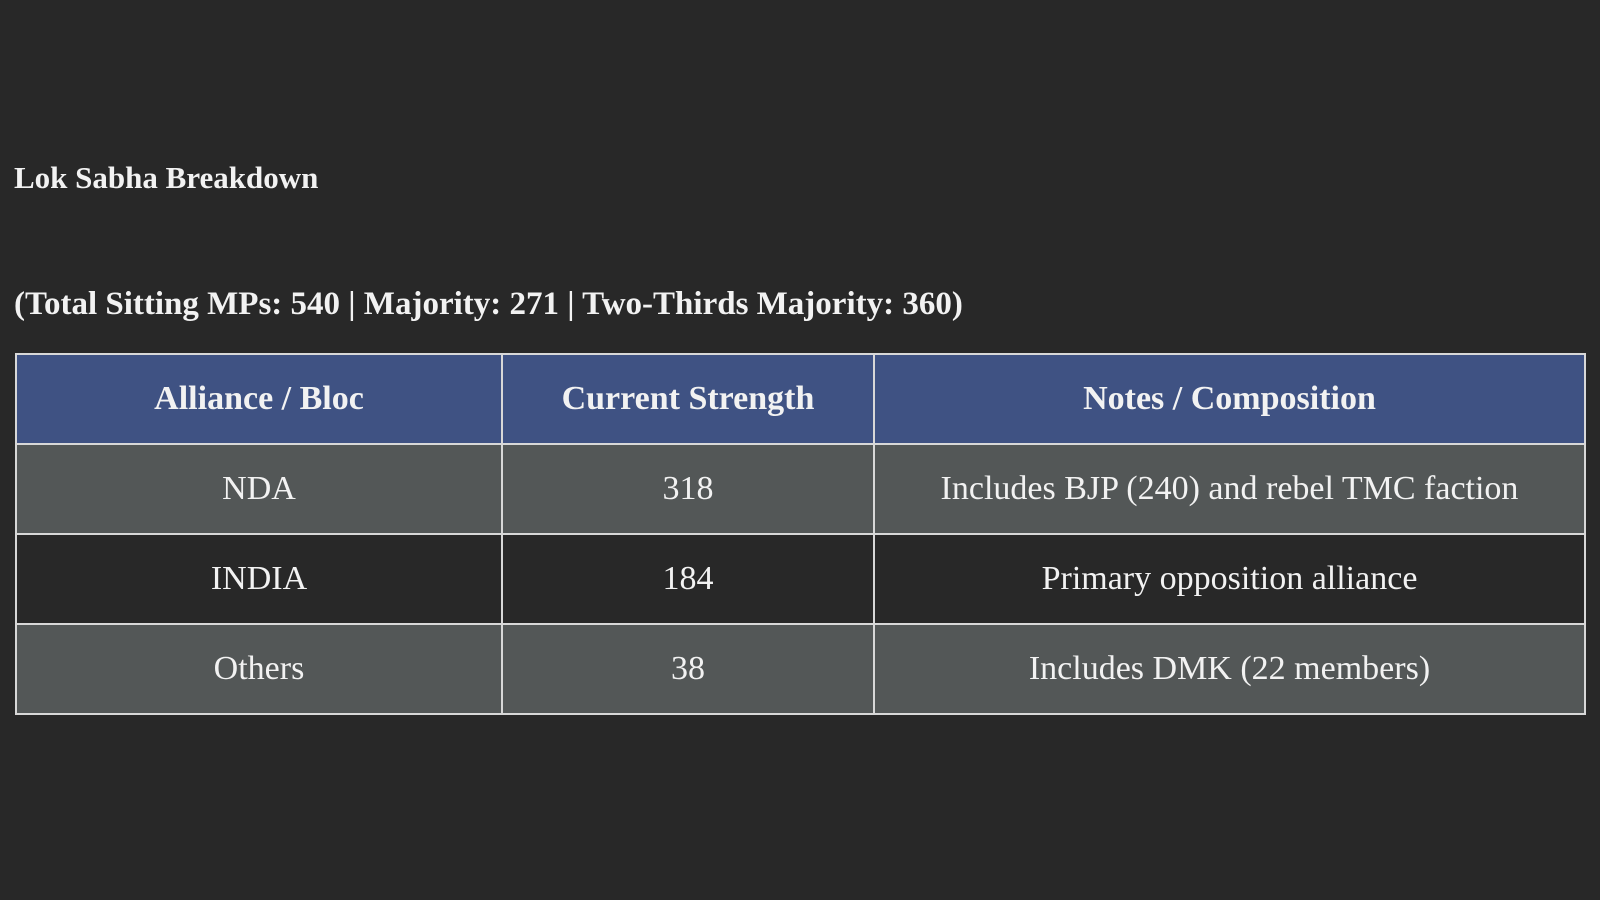 The height and width of the screenshot is (900, 1600). I want to click on table-cell: 184, so click(688, 579).